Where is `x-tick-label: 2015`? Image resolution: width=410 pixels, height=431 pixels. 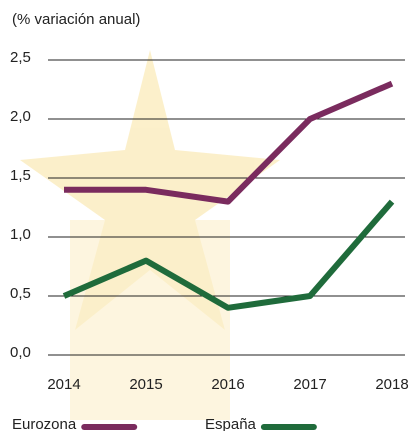
x-tick-label: 2015 is located at coordinates (145, 384).